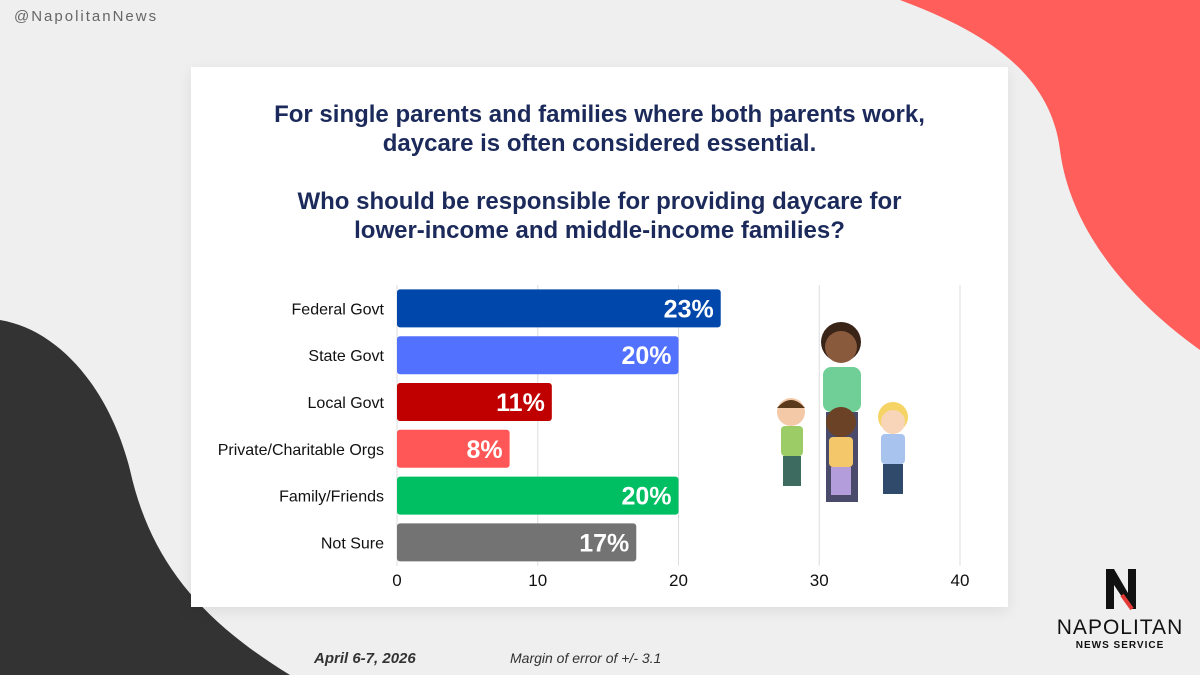  Describe the element at coordinates (520, 403) in the screenshot. I see `data-label: 11%` at that location.